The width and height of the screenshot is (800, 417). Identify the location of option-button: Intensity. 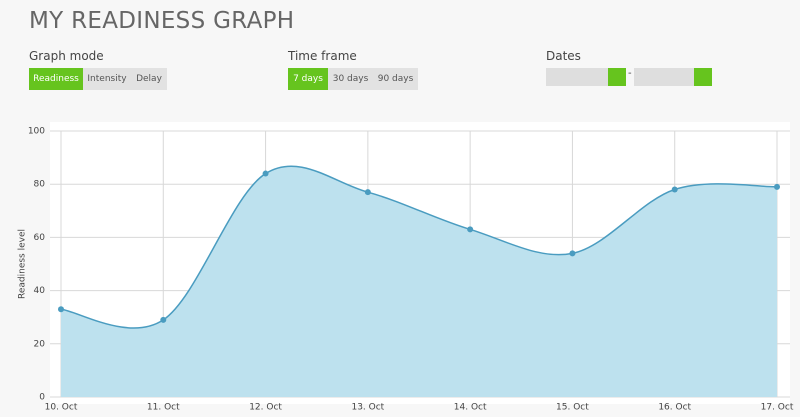
(107, 79).